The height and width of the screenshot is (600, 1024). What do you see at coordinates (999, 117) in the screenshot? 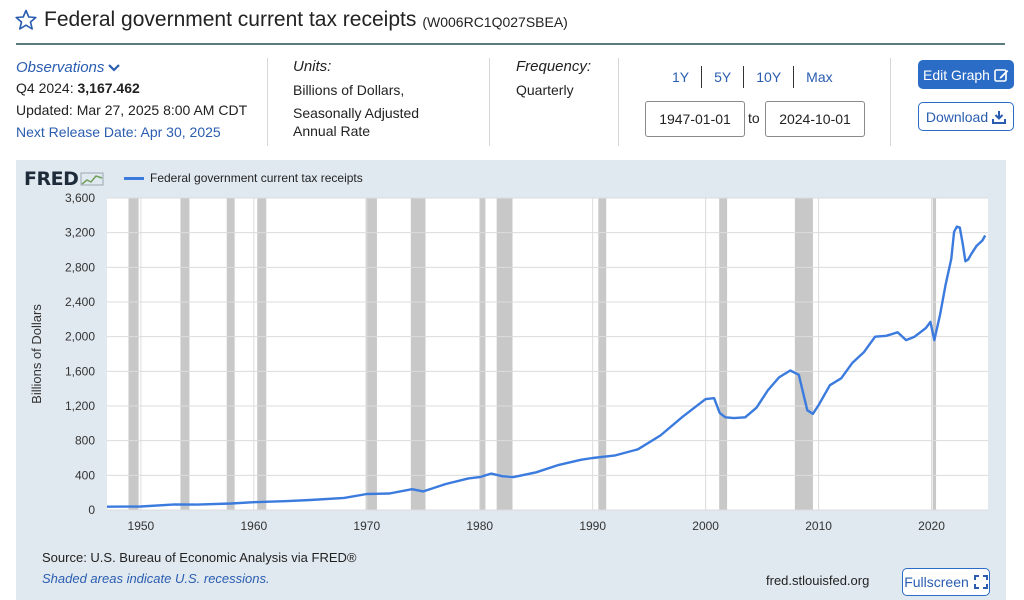
I see `download-icon` at bounding box center [999, 117].